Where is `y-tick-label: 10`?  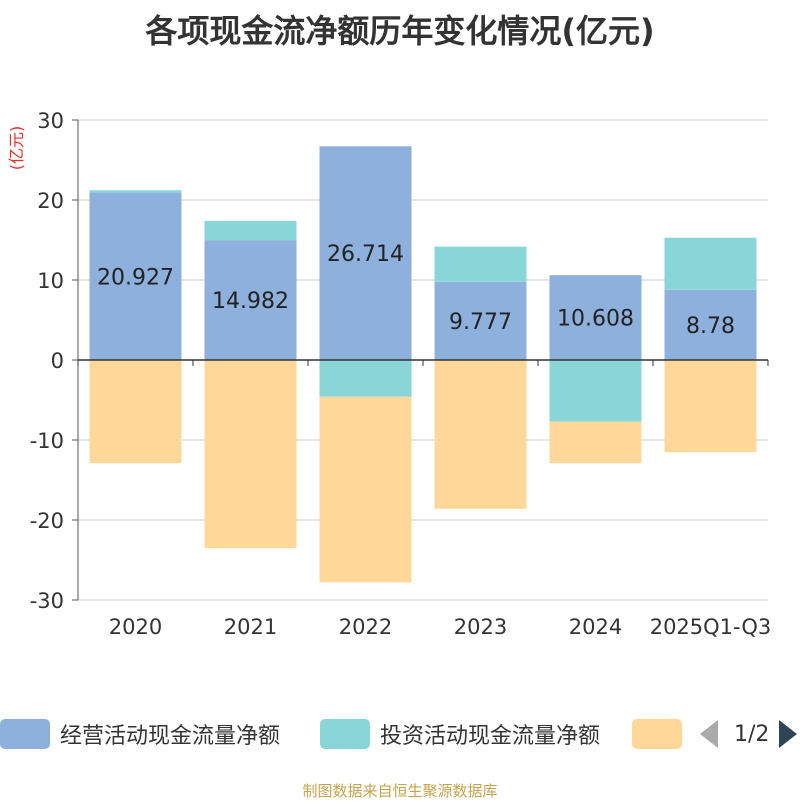 y-tick-label: 10 is located at coordinates (50, 281).